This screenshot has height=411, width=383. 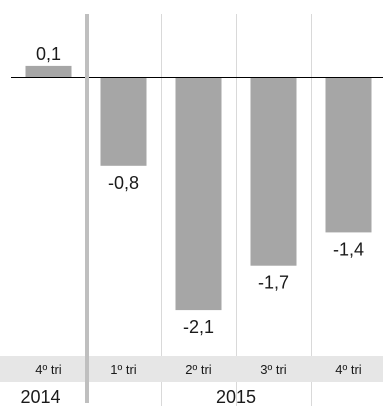 What do you see at coordinates (48, 54) in the screenshot?
I see `data-label: 0,1` at bounding box center [48, 54].